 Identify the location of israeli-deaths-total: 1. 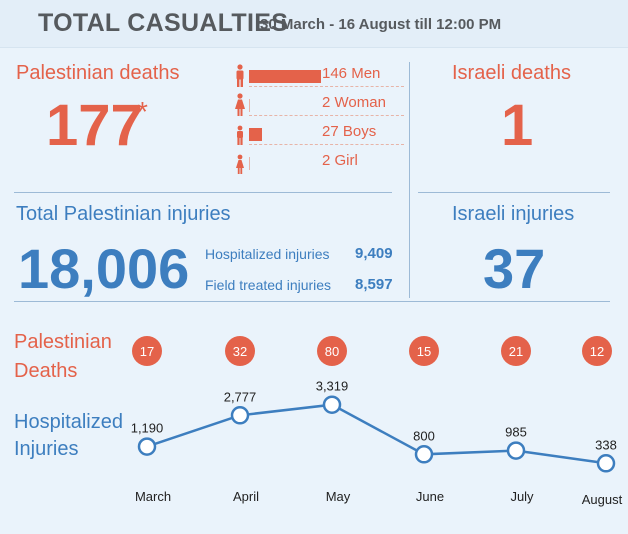
(517, 125).